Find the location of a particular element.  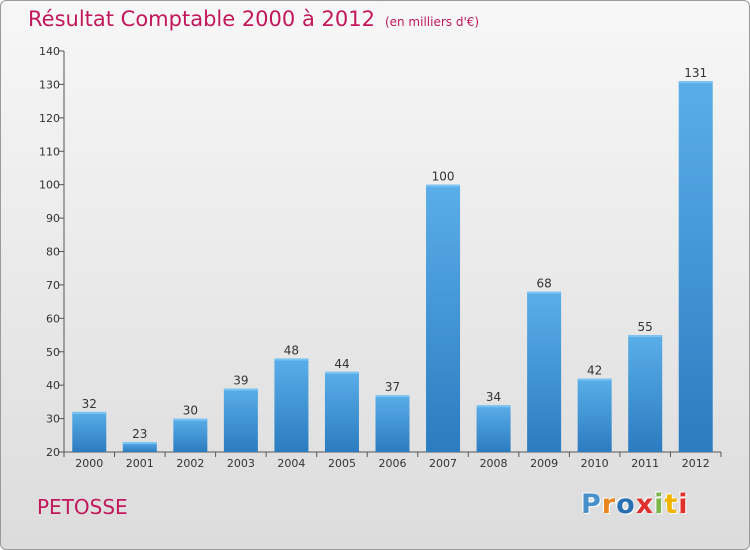

bar-2012 is located at coordinates (695, 266).